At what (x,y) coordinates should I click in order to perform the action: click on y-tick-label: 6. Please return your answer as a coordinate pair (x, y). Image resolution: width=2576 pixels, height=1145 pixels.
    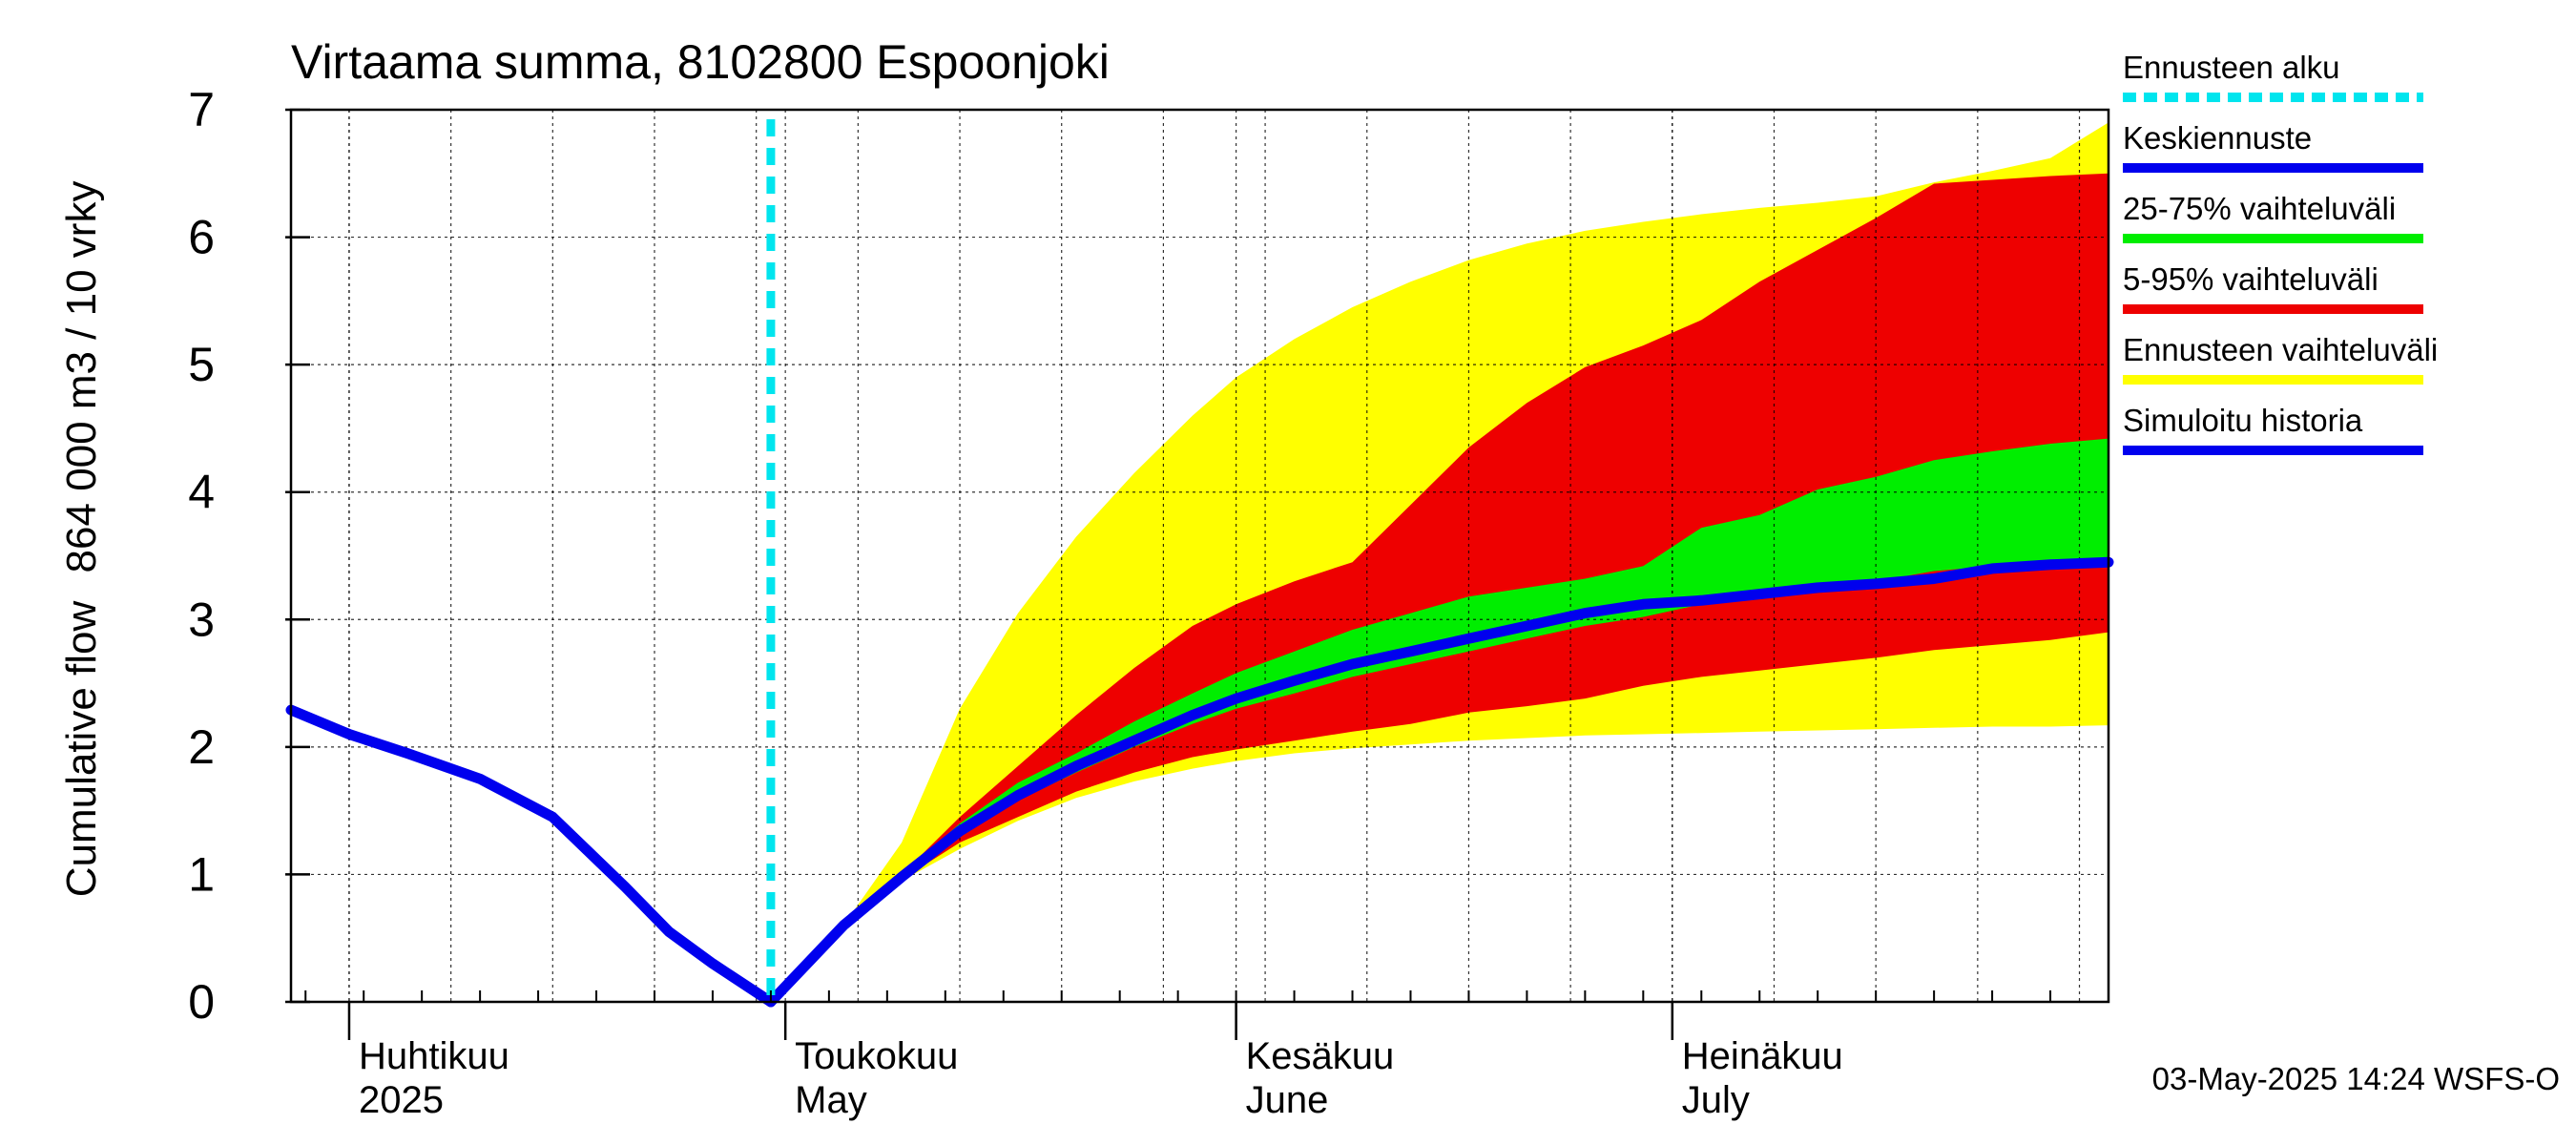
    Looking at the image, I should click on (201, 238).